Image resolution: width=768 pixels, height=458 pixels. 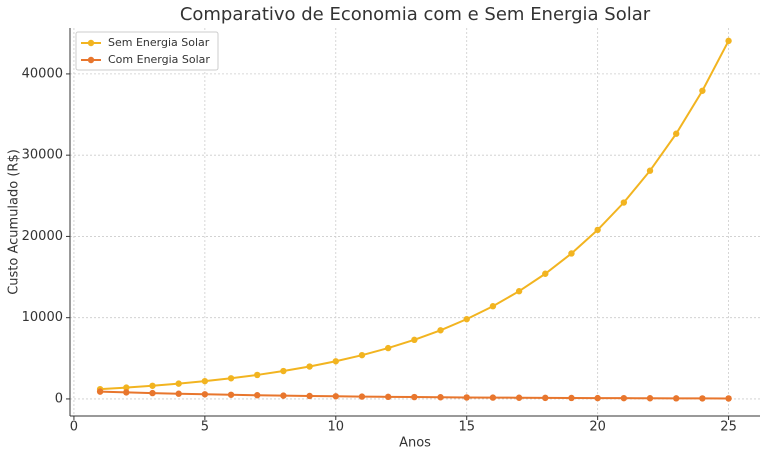 I want to click on legend-box, so click(x=147, y=51).